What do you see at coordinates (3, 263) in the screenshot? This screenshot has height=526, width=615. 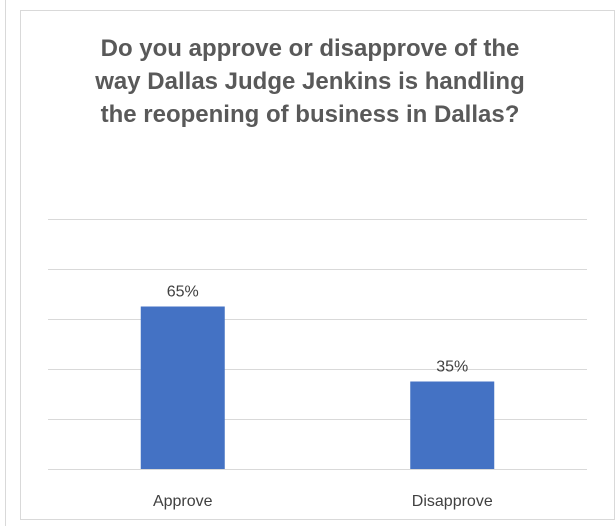 I see `left-panel-edge` at bounding box center [3, 263].